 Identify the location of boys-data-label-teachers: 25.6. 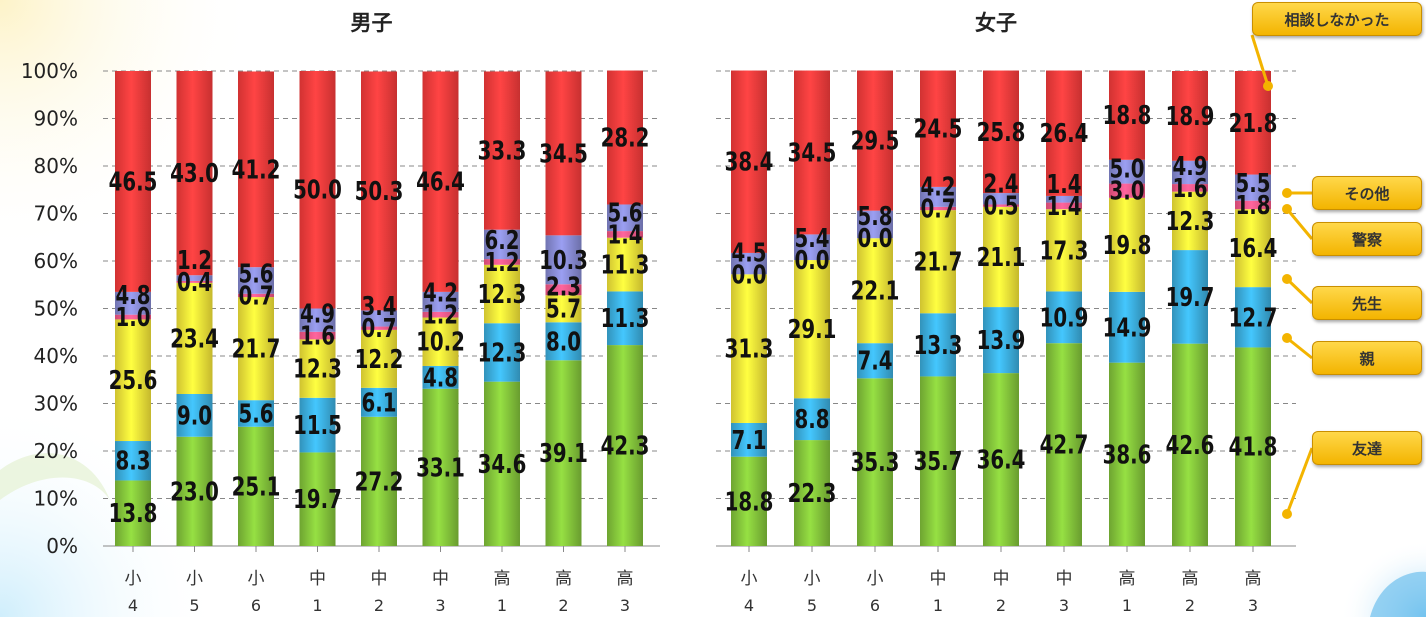
(133, 381).